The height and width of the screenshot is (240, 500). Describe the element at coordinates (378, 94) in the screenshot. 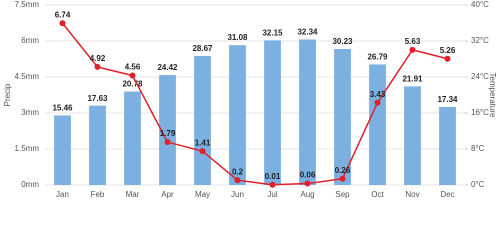

I see `point-label: 3.43` at that location.